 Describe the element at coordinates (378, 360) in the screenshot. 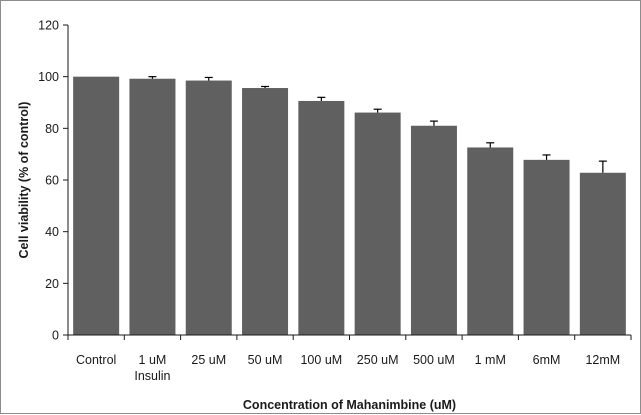

I see `x-tick-label: 250 uM` at that location.